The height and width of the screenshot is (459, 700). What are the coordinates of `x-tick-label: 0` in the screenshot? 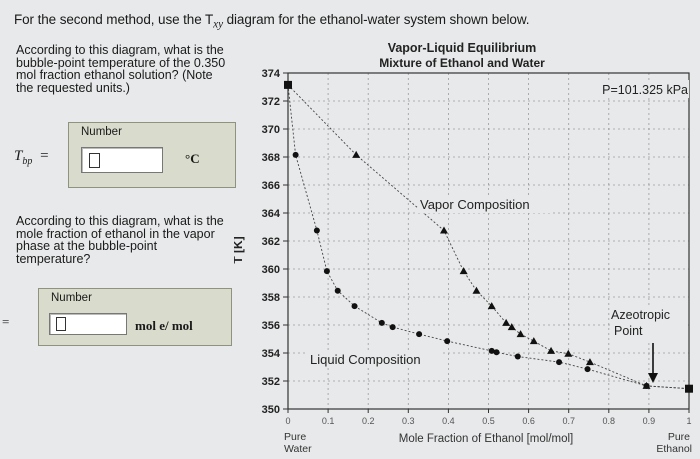 It's located at (287, 421).